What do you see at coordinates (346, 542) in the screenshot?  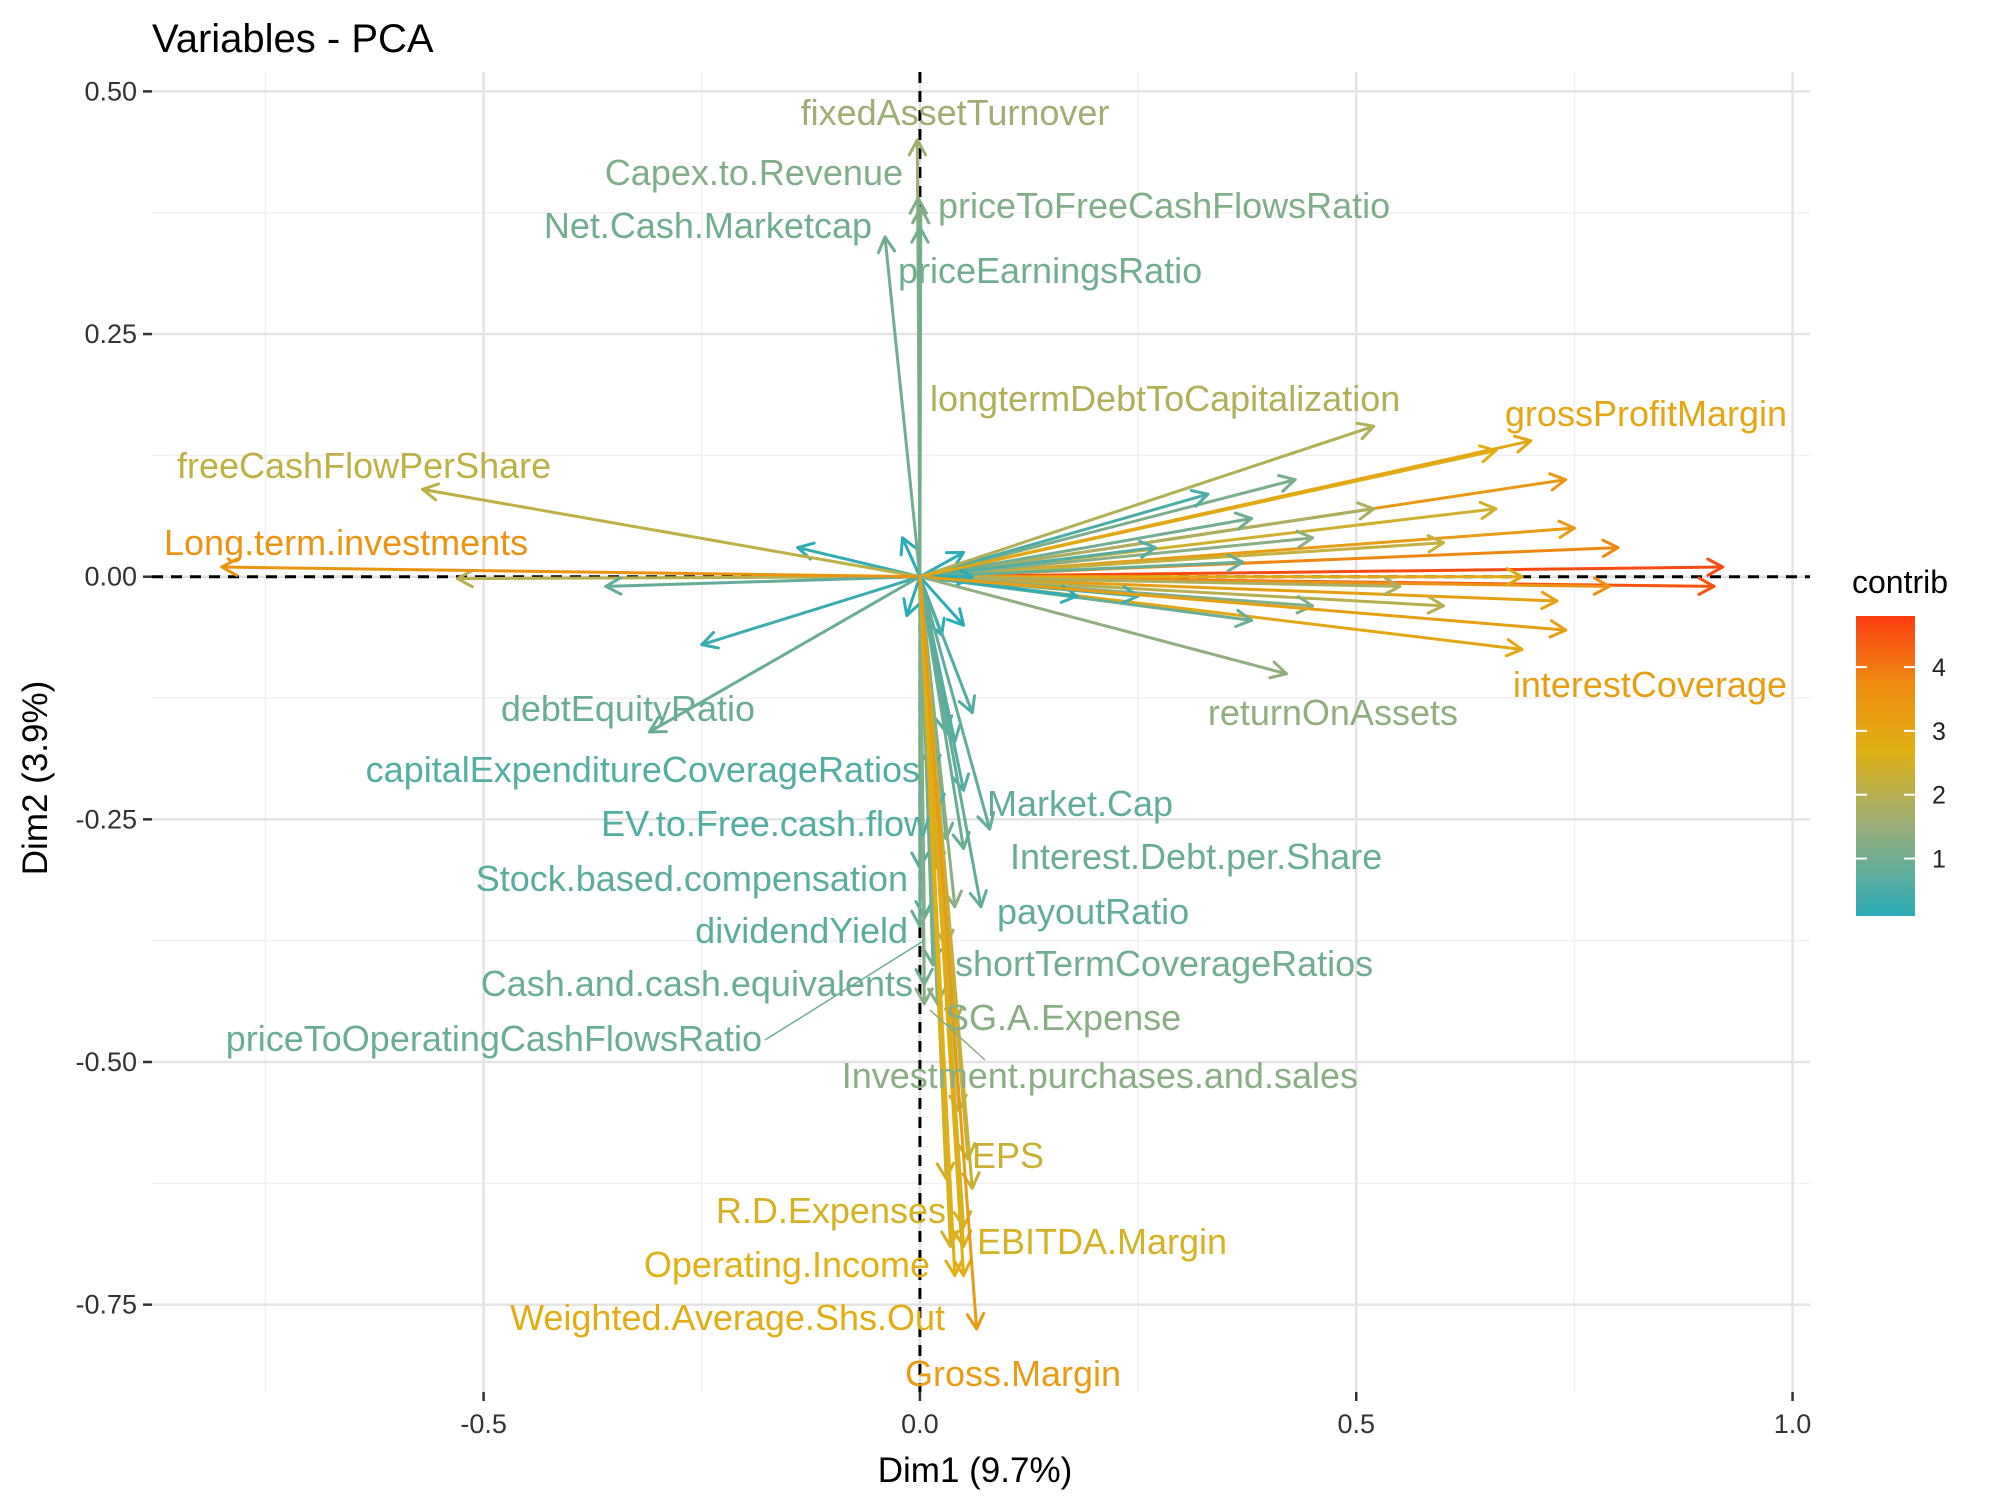 I see `label-long-term-investments: Long.term.investments` at bounding box center [346, 542].